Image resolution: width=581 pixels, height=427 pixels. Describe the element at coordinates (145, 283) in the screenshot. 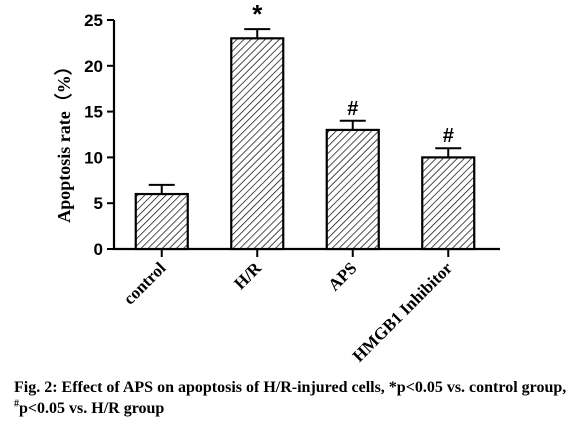

I see `x-tick-label: control` at that location.